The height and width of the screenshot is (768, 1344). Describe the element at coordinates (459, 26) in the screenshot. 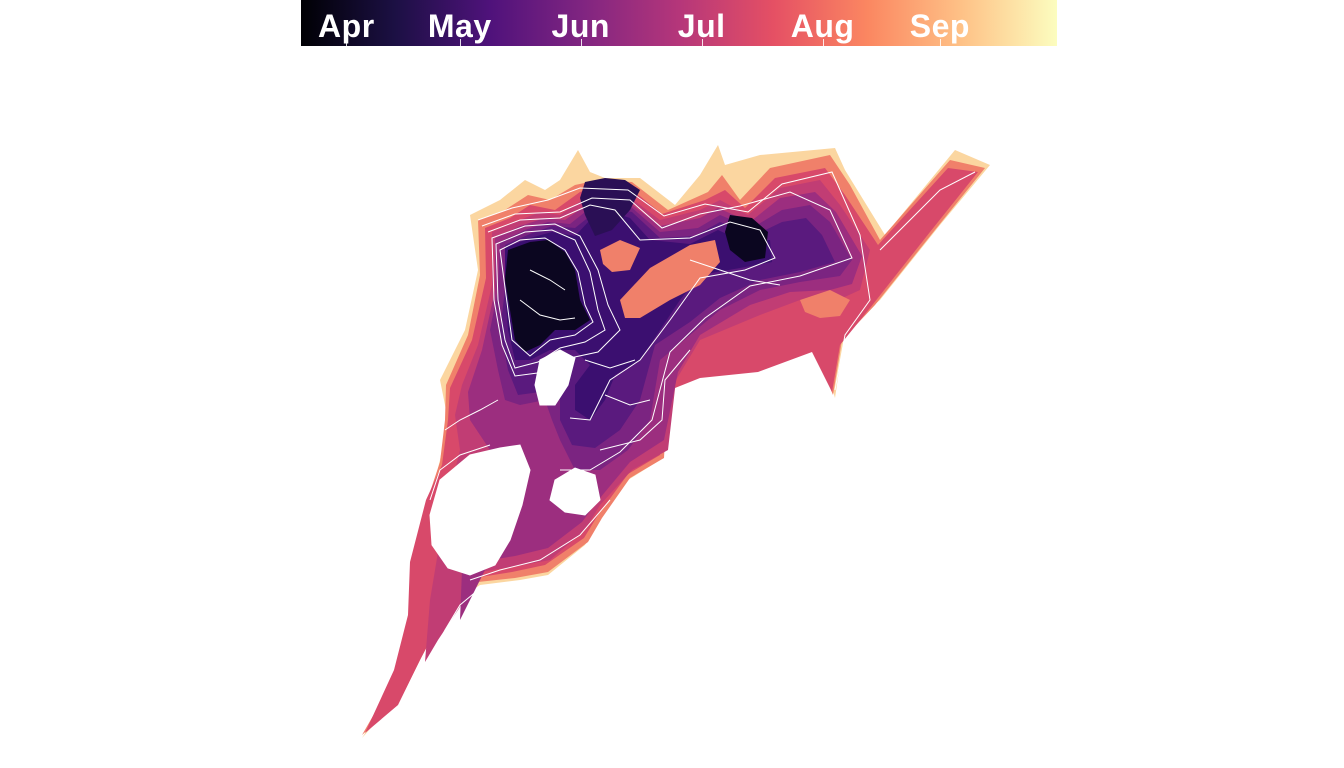

I see `month-label-may: May` at that location.